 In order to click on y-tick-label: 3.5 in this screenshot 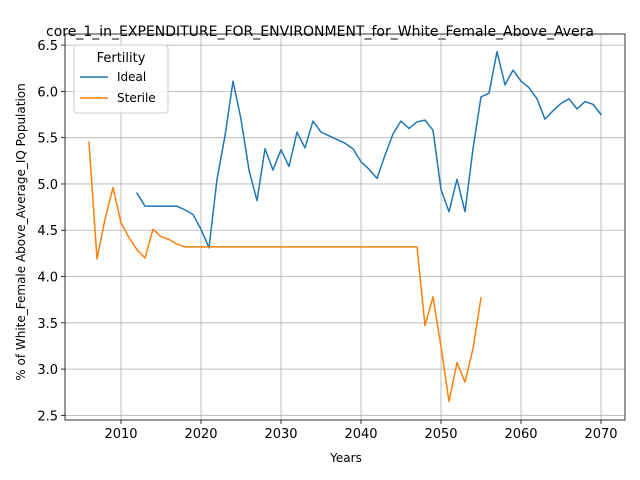, I will do `click(47, 324)`.